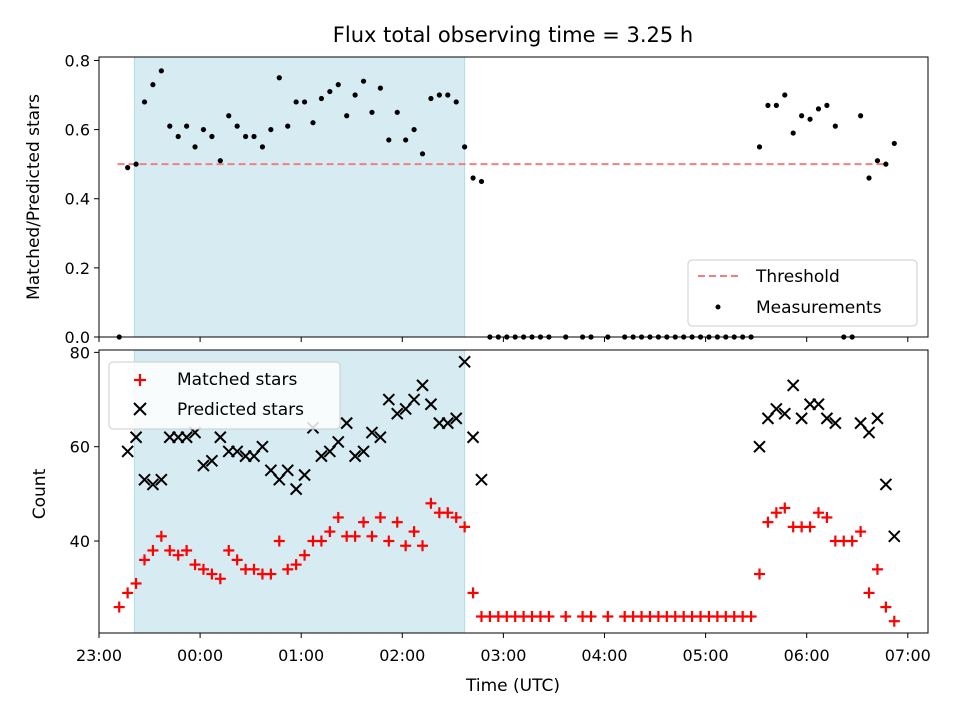  Describe the element at coordinates (807, 655) in the screenshot. I see `x-tick-label: 06:00` at that location.